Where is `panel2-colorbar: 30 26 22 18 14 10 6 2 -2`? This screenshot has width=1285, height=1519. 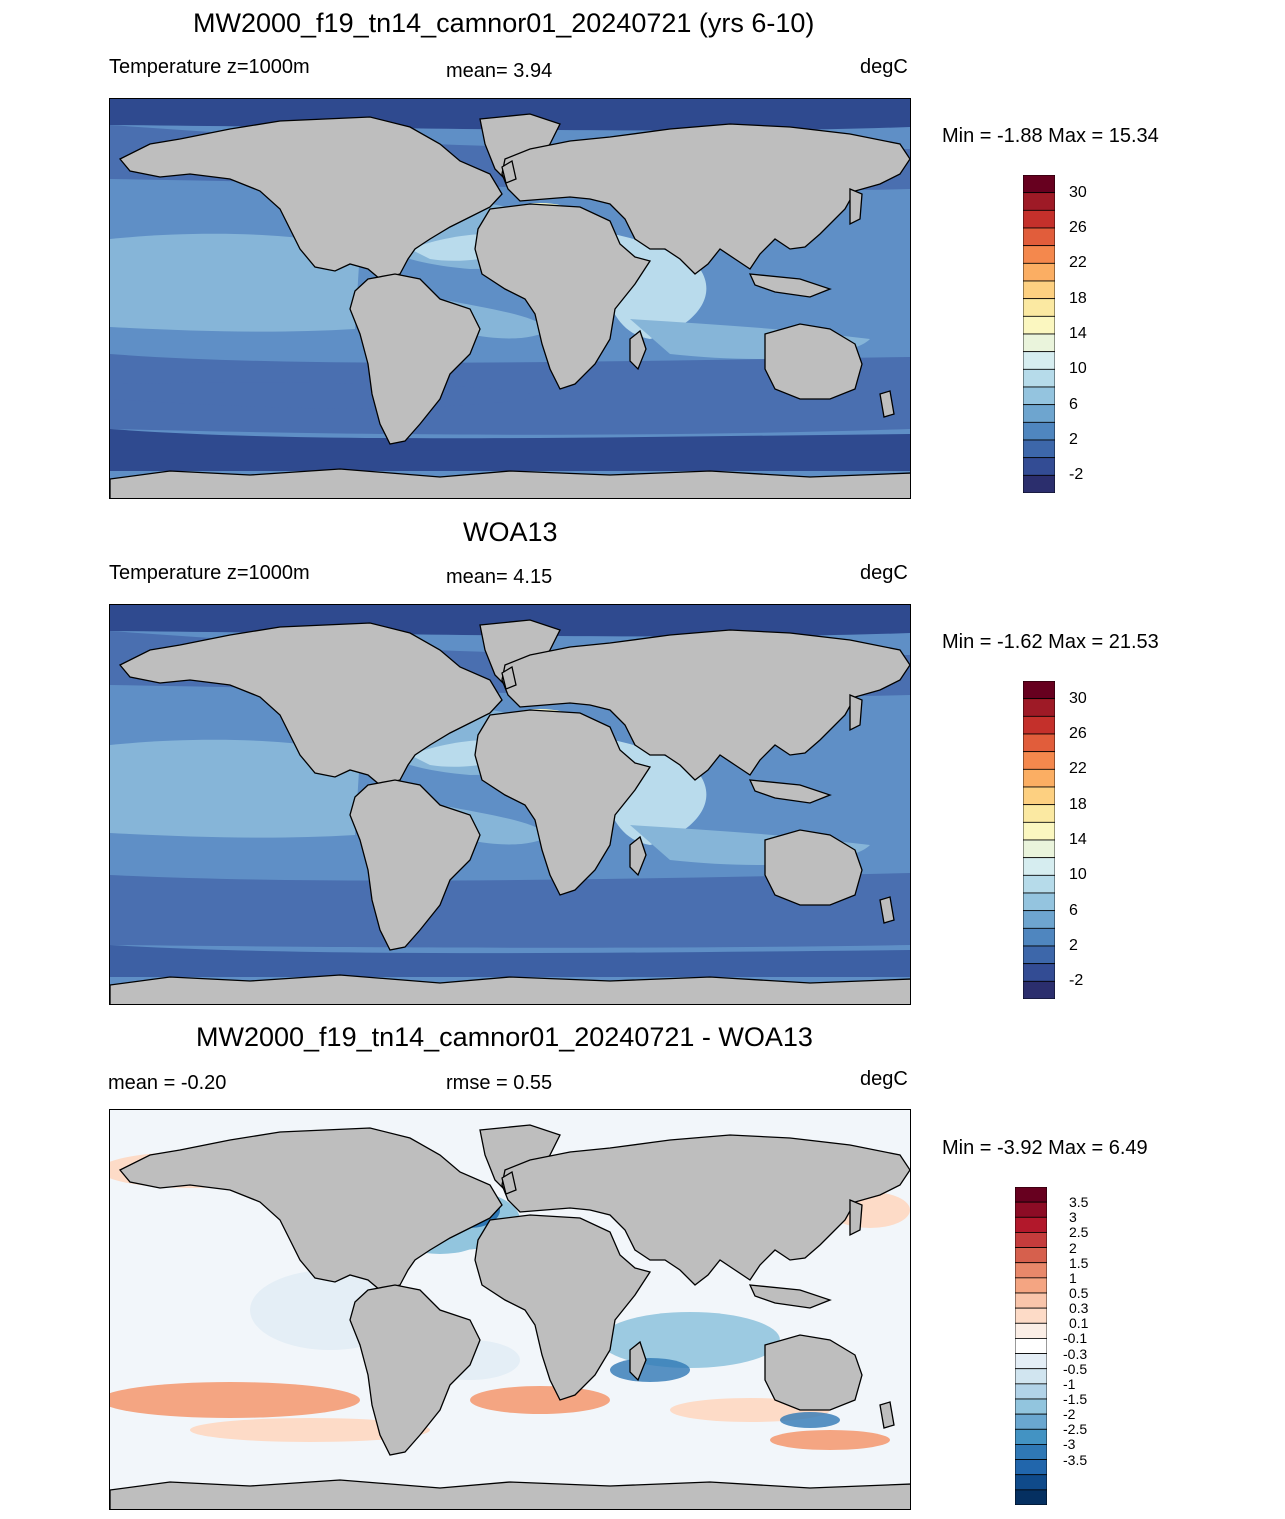
panel2-colorbar: 30 26 22 18 14 10 6 2 -2 is located at coordinates (1073, 840).